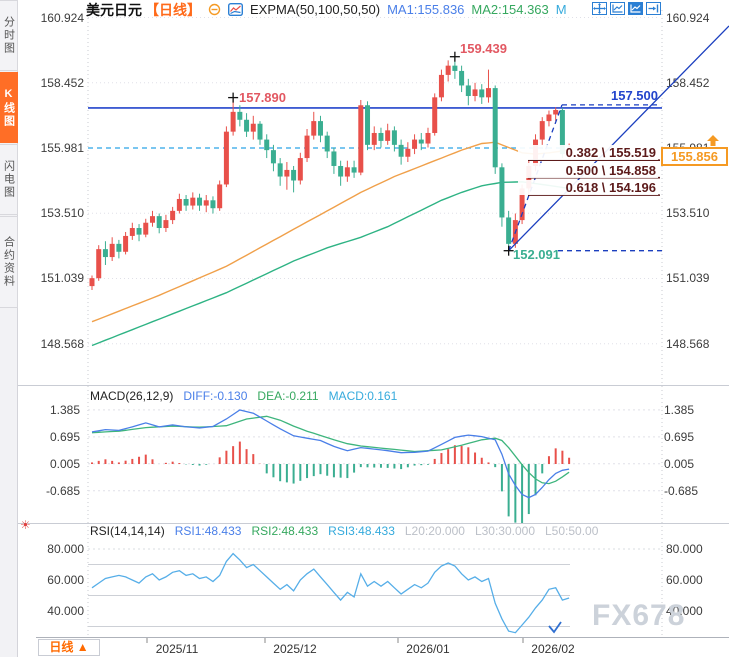 Image resolution: width=729 pixels, height=657 pixels. What do you see at coordinates (626, 8) in the screenshot?
I see `chart-toolbar` at bounding box center [626, 8].